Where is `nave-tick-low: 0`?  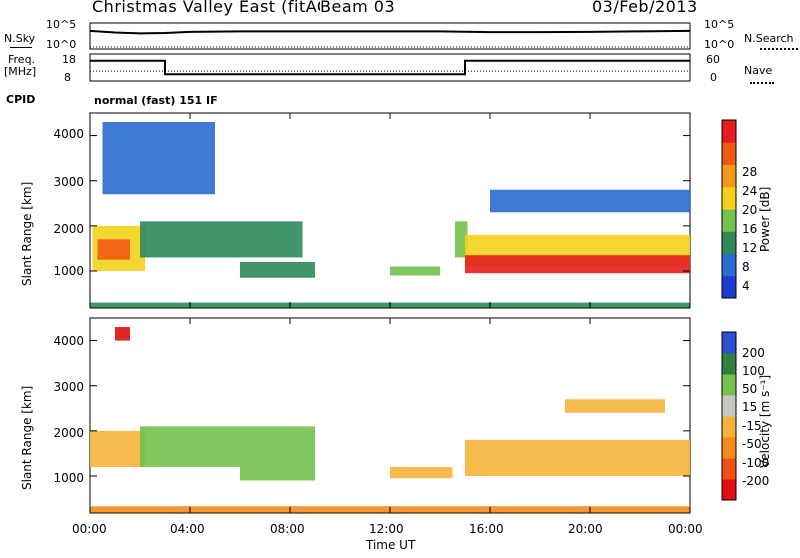
nave-tick-low: 0 is located at coordinates (713, 77).